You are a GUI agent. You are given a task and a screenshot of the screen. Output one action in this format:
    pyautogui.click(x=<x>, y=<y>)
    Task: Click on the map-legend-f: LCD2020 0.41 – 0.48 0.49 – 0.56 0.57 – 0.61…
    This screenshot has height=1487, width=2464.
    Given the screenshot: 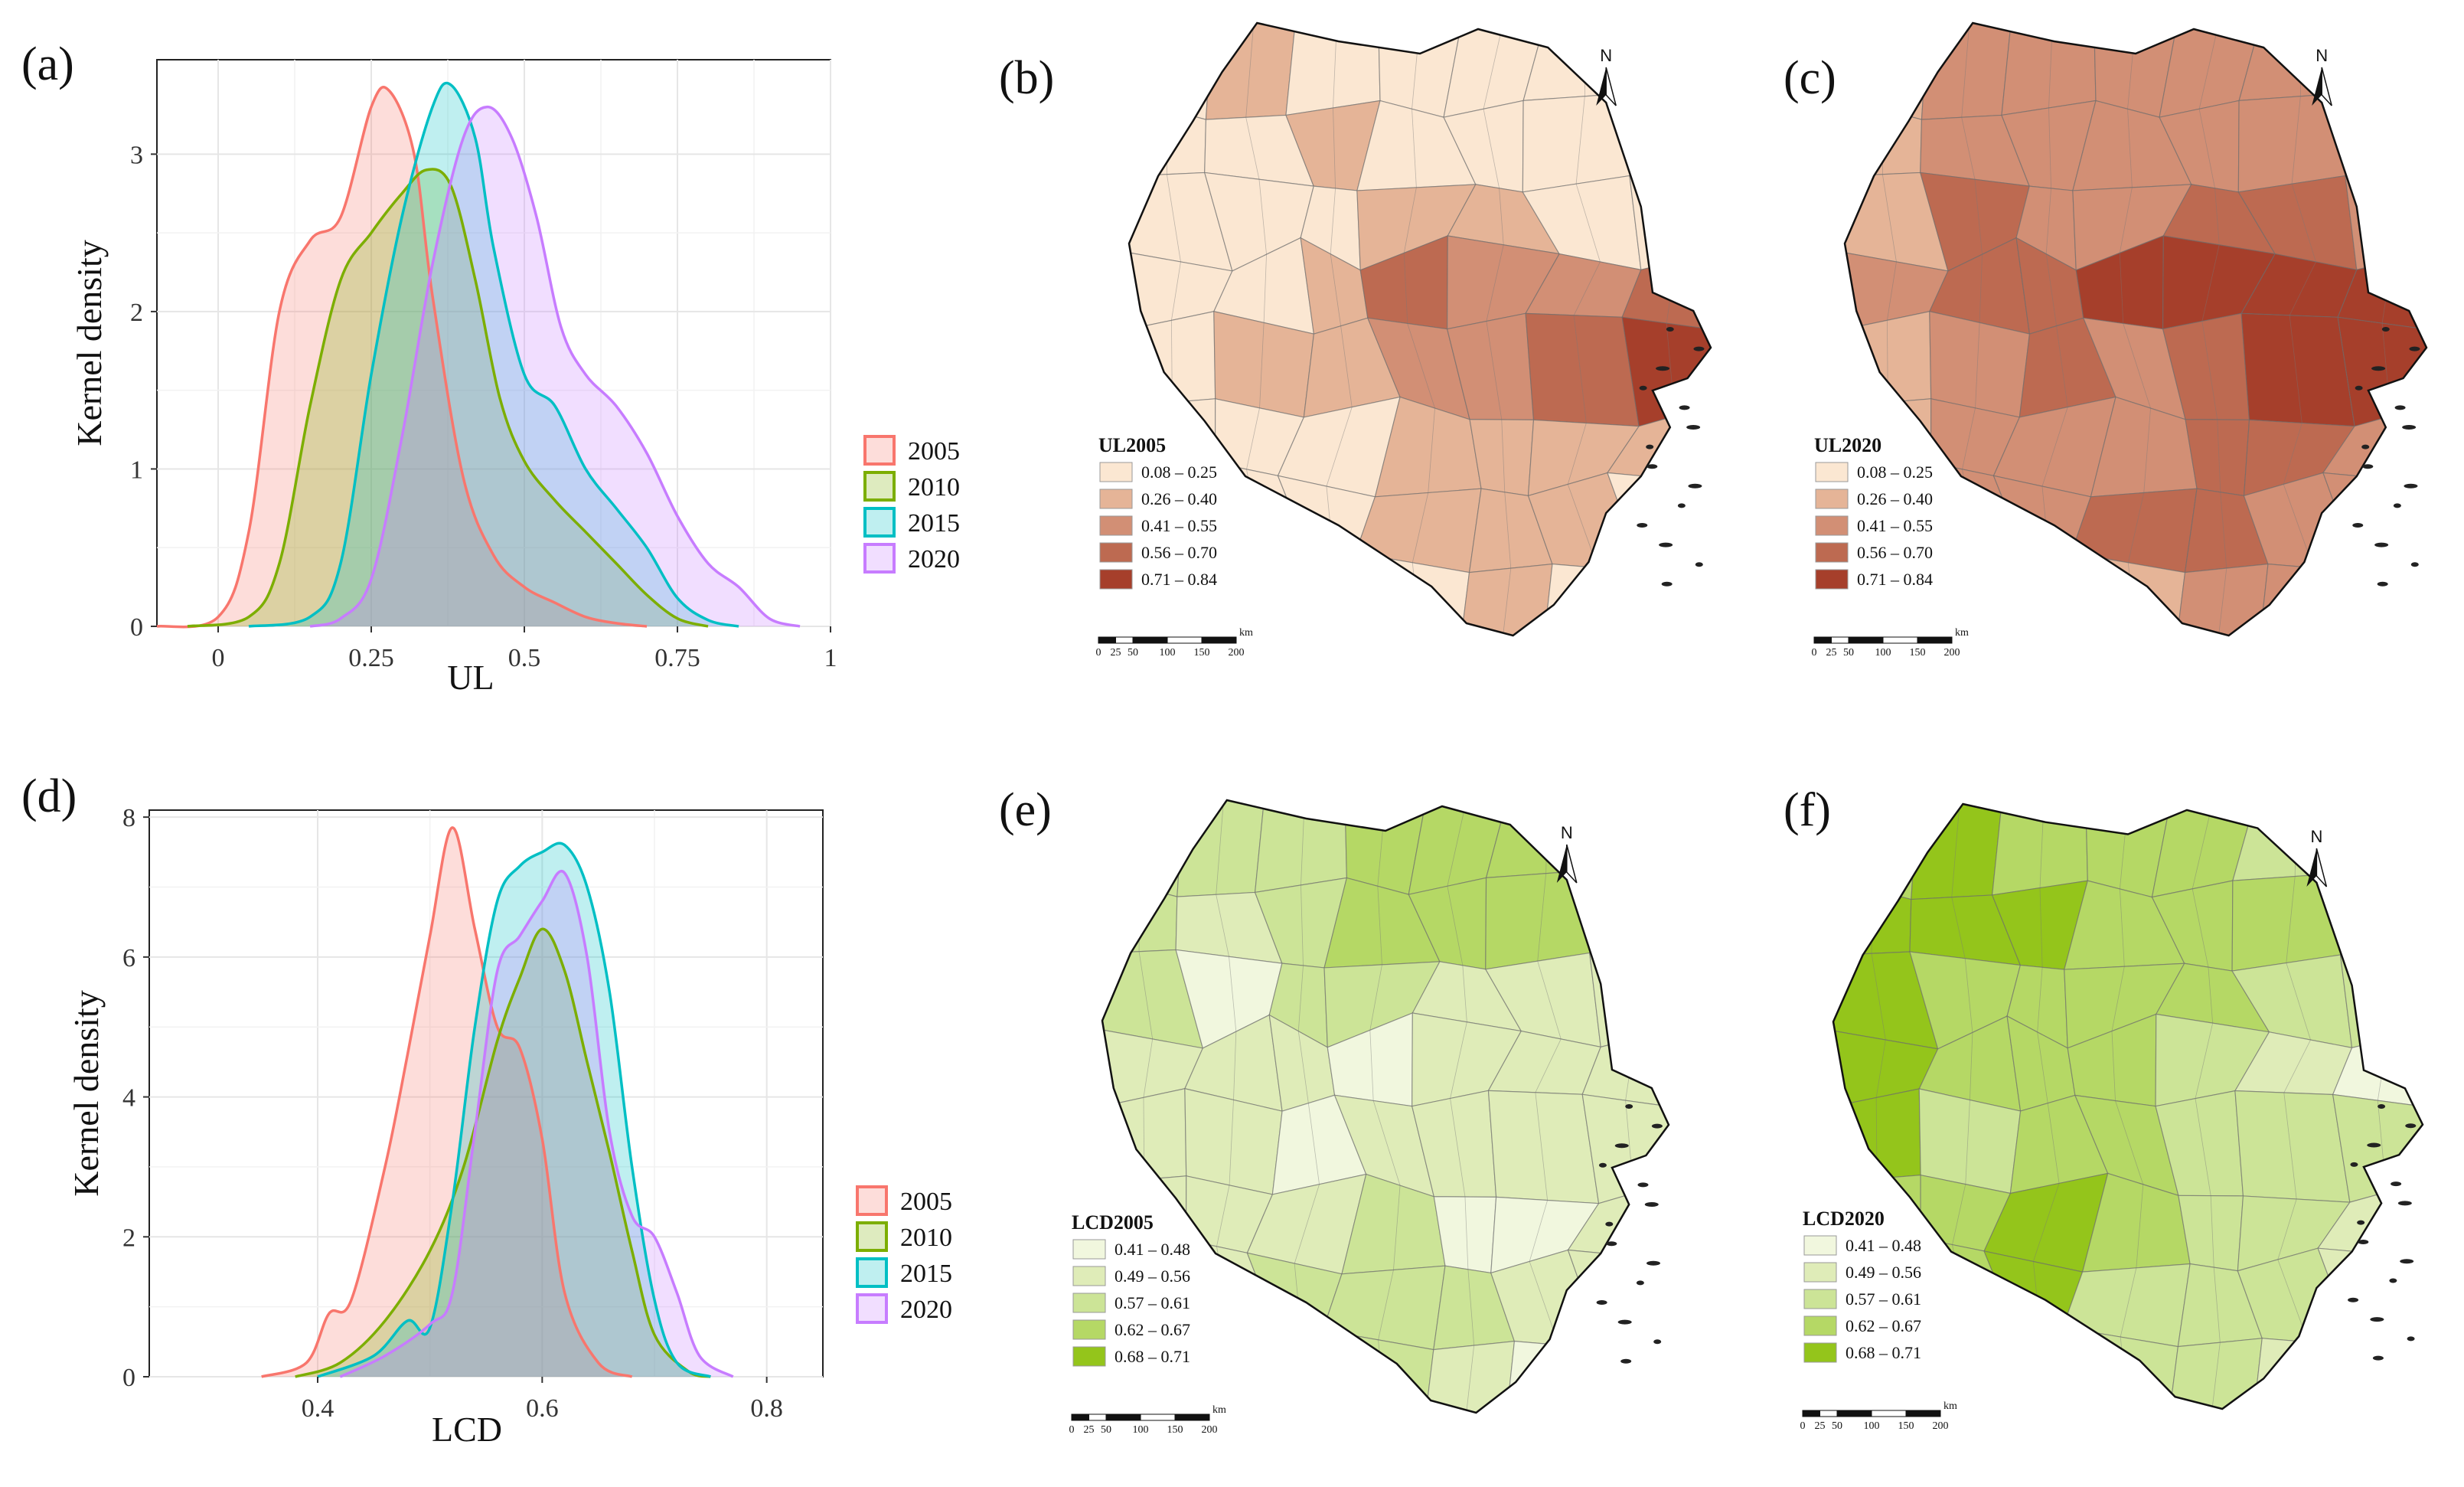 What is the action you would take?
    pyautogui.click(x=1862, y=1285)
    